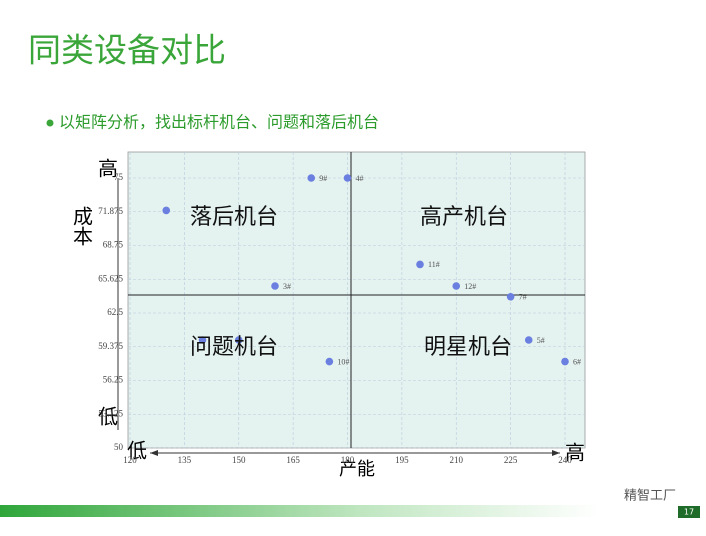  What do you see at coordinates (110, 211) in the screenshot?
I see `y-tick-label: 71.875` at bounding box center [110, 211].